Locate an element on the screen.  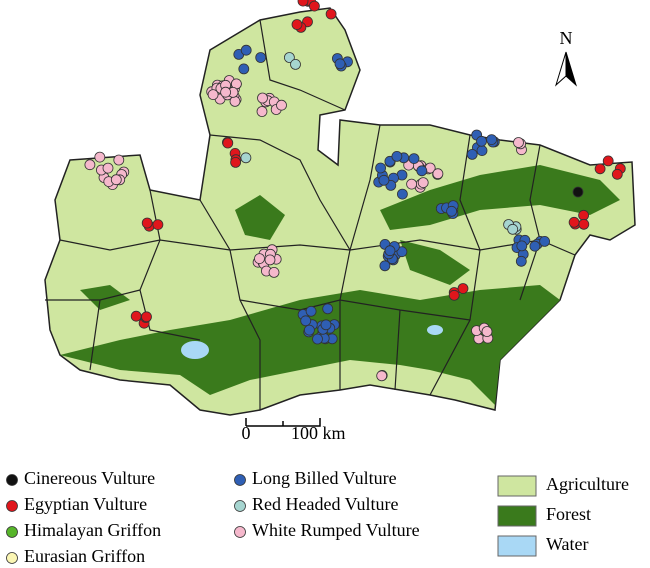
north-arrow: N is located at coordinates (566, 57).